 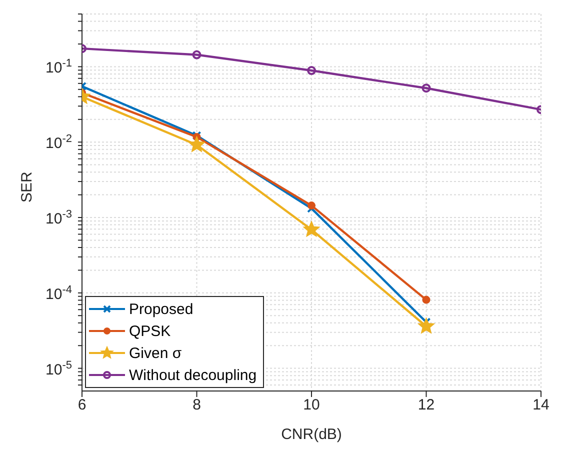 What do you see at coordinates (59, 293) in the screenshot?
I see `y-tick-label: 10$^{-4}$` at bounding box center [59, 293].